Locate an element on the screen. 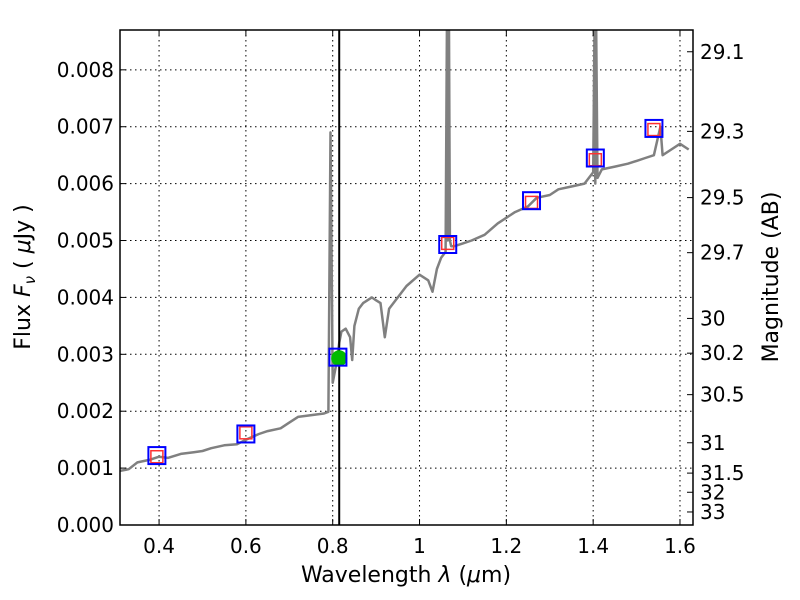  y2-tick-label: 29.7 is located at coordinates (722, 253).